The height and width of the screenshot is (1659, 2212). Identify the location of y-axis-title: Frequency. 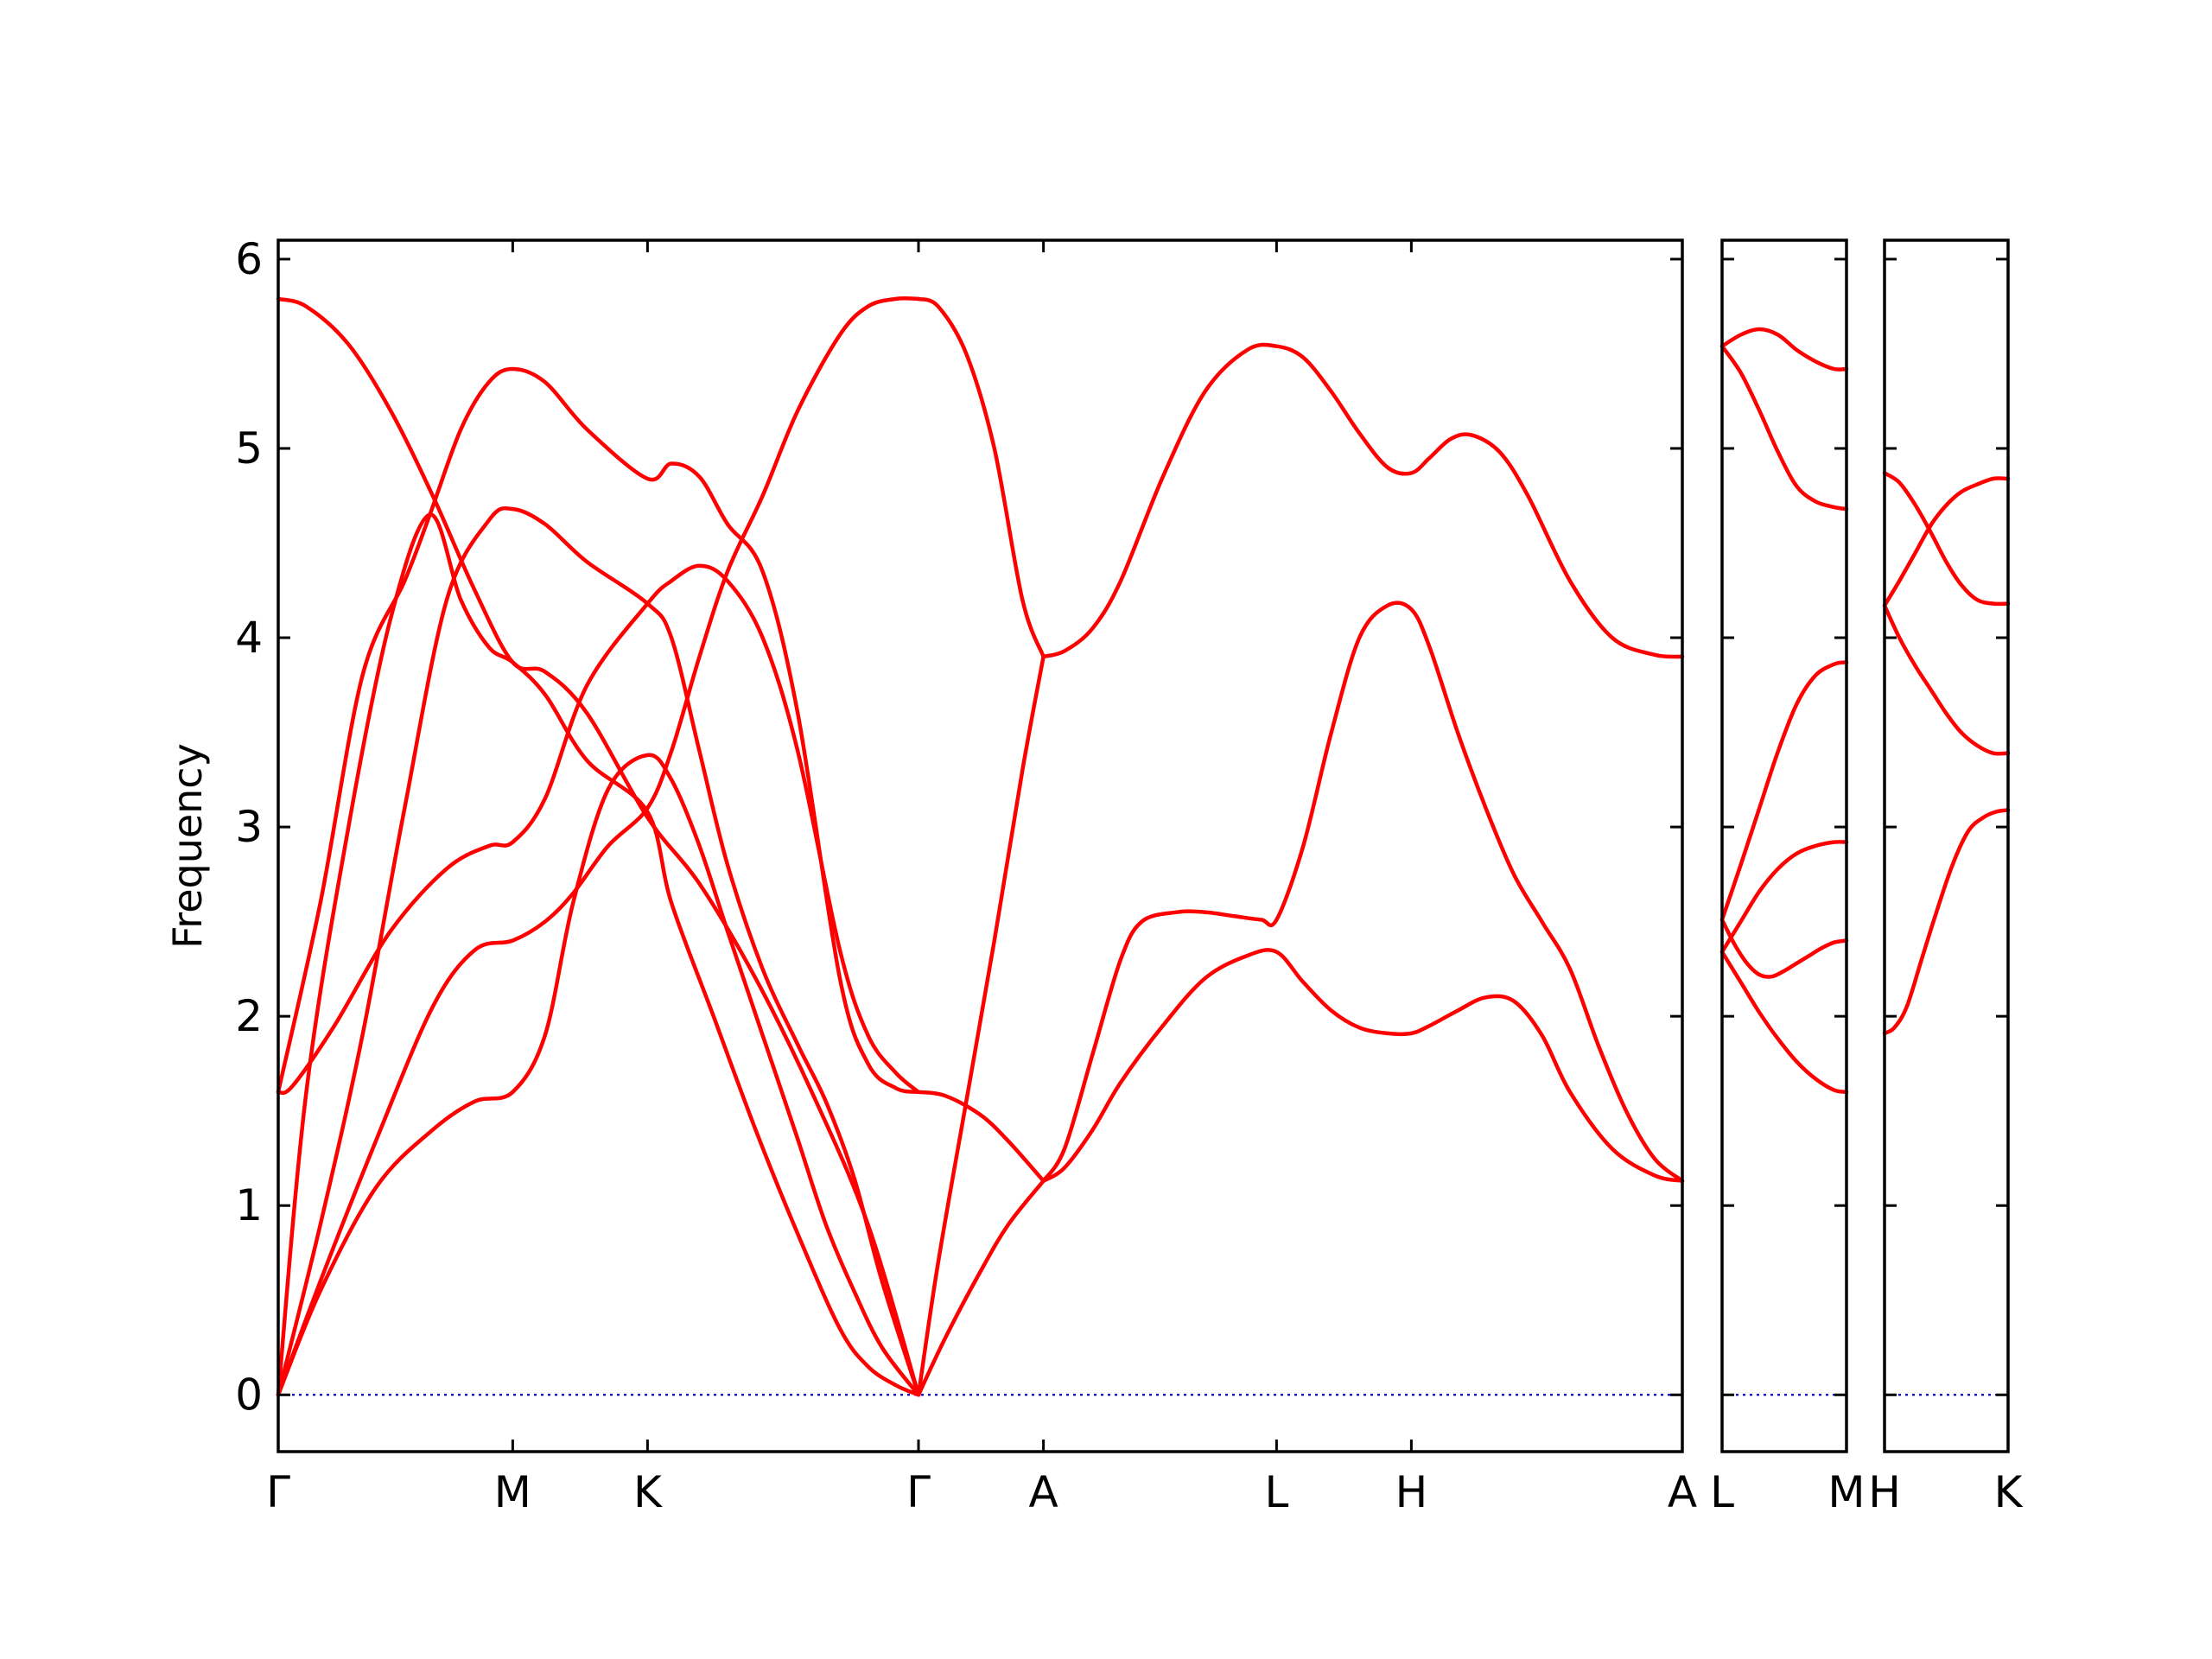
(187, 846).